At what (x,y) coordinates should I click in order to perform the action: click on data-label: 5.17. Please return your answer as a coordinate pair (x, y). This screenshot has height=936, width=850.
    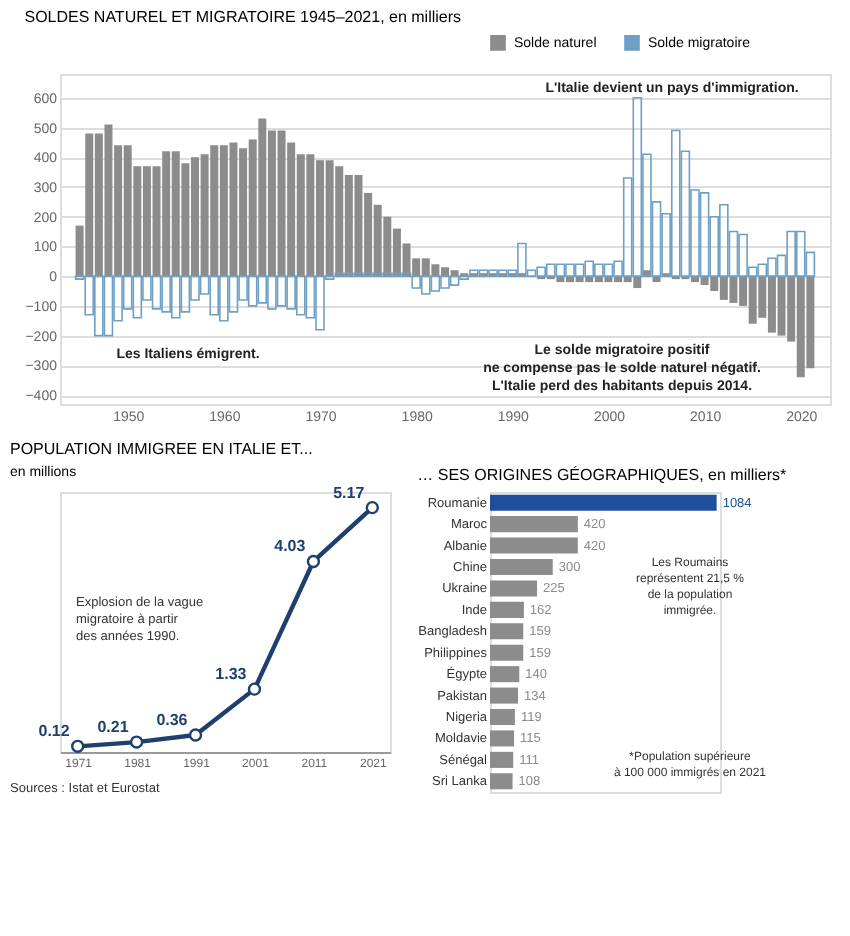
    Looking at the image, I should click on (349, 492).